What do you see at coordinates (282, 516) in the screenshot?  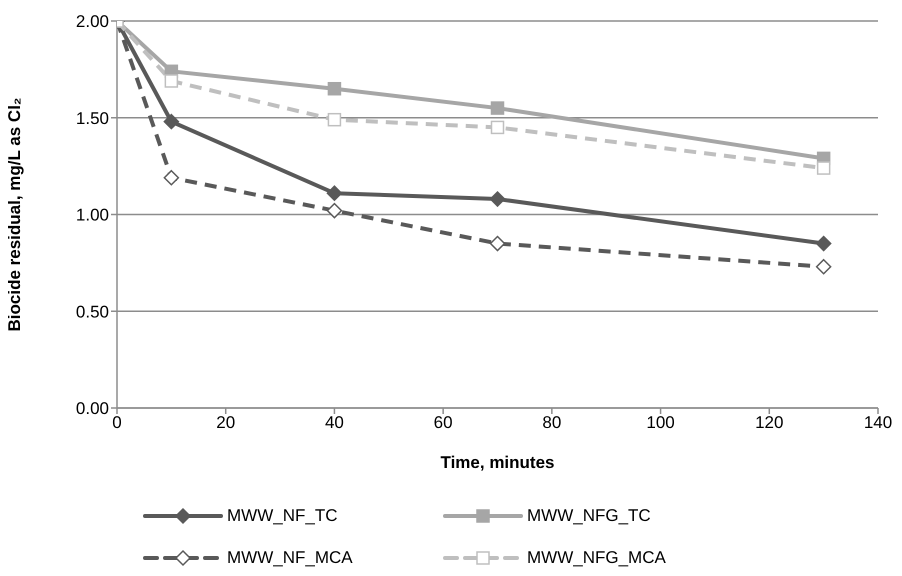 I see `legend-label: MWW_NF_TC` at bounding box center [282, 516].